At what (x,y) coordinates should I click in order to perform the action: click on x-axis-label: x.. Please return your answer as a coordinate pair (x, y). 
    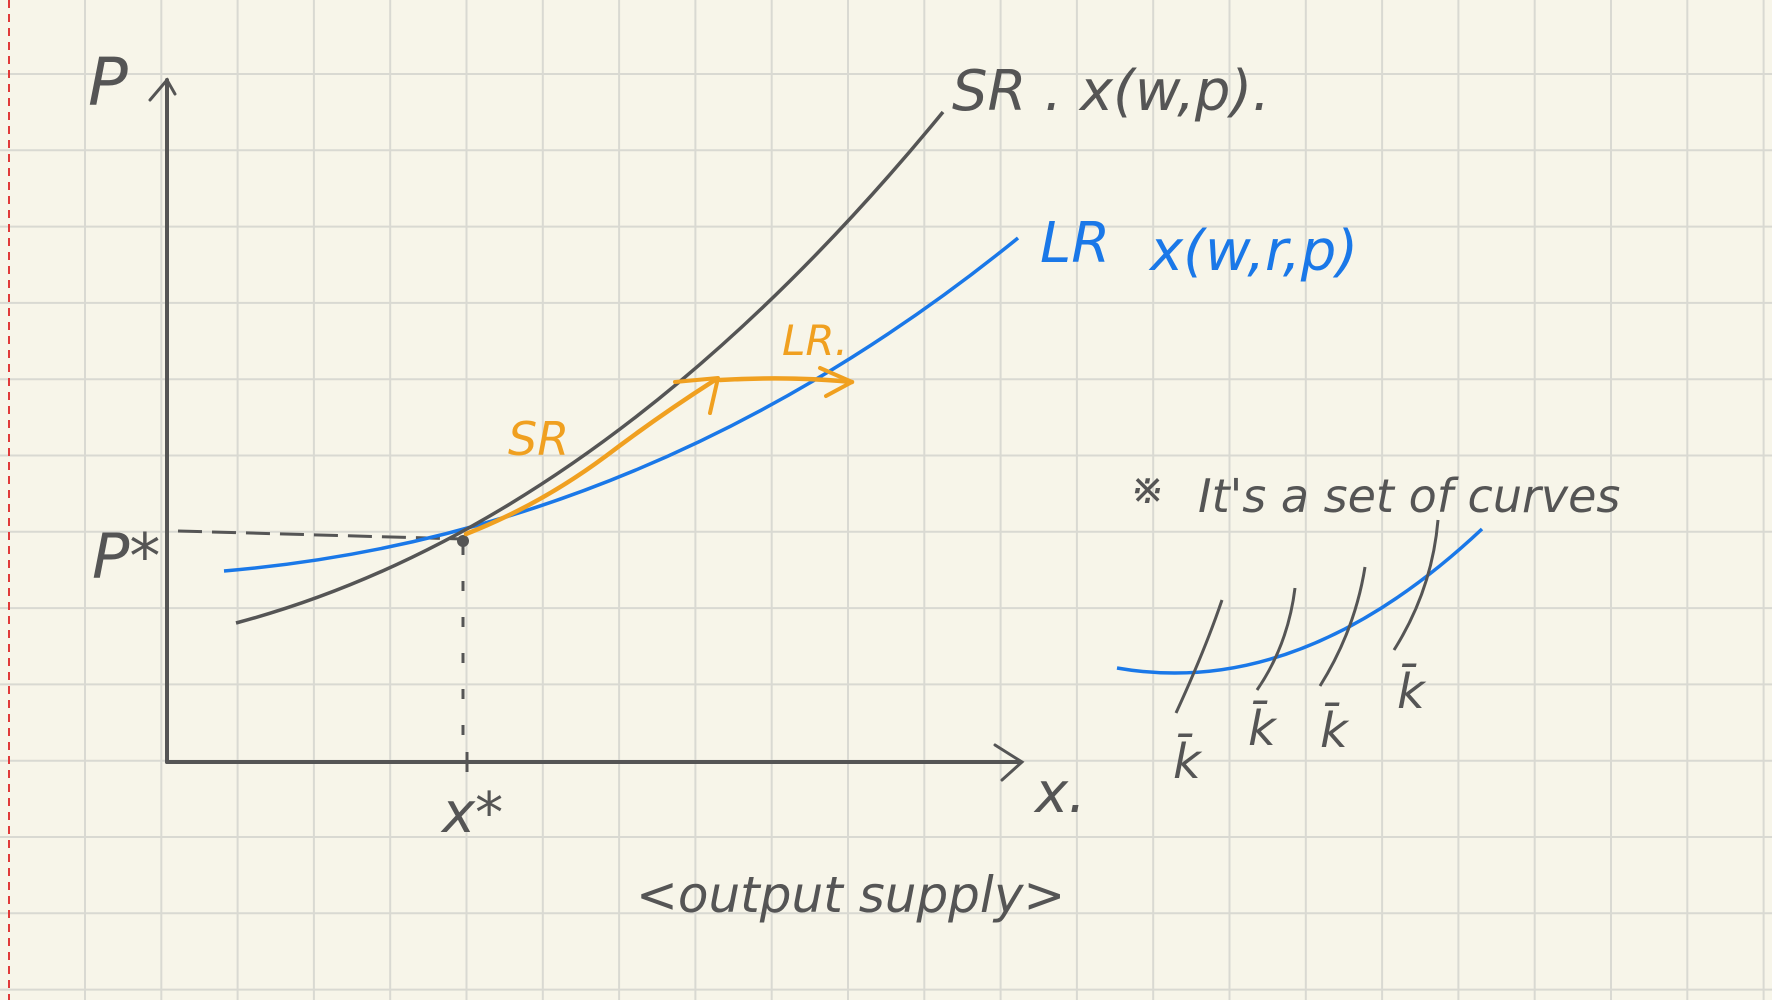
    Looking at the image, I should click on (1059, 793).